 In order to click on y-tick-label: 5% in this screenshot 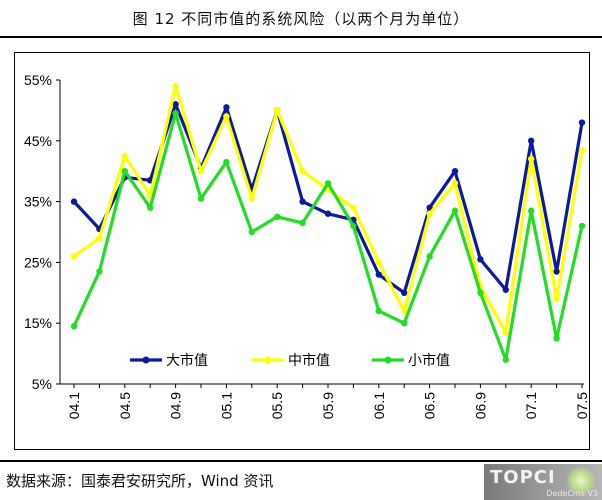, I will do `click(42, 384)`.